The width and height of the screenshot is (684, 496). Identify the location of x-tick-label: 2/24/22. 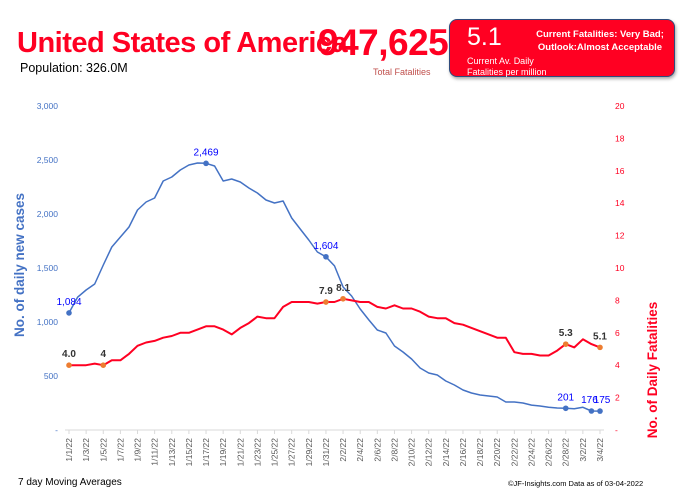
(531, 452).